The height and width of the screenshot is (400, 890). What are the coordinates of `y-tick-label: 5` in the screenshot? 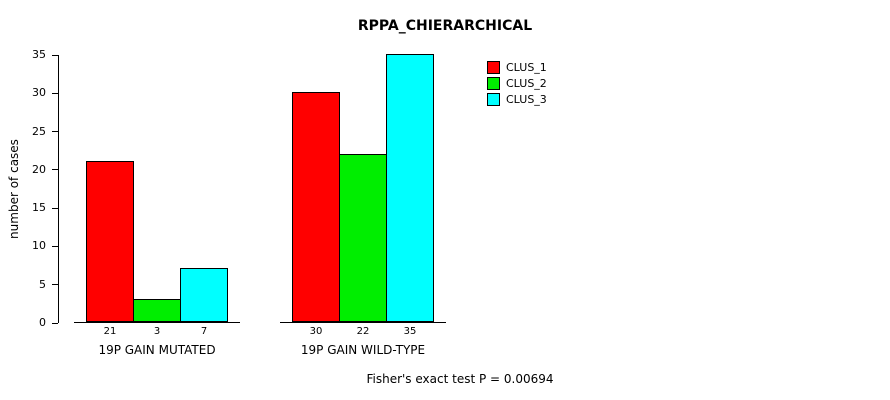 It's located at (42, 284).